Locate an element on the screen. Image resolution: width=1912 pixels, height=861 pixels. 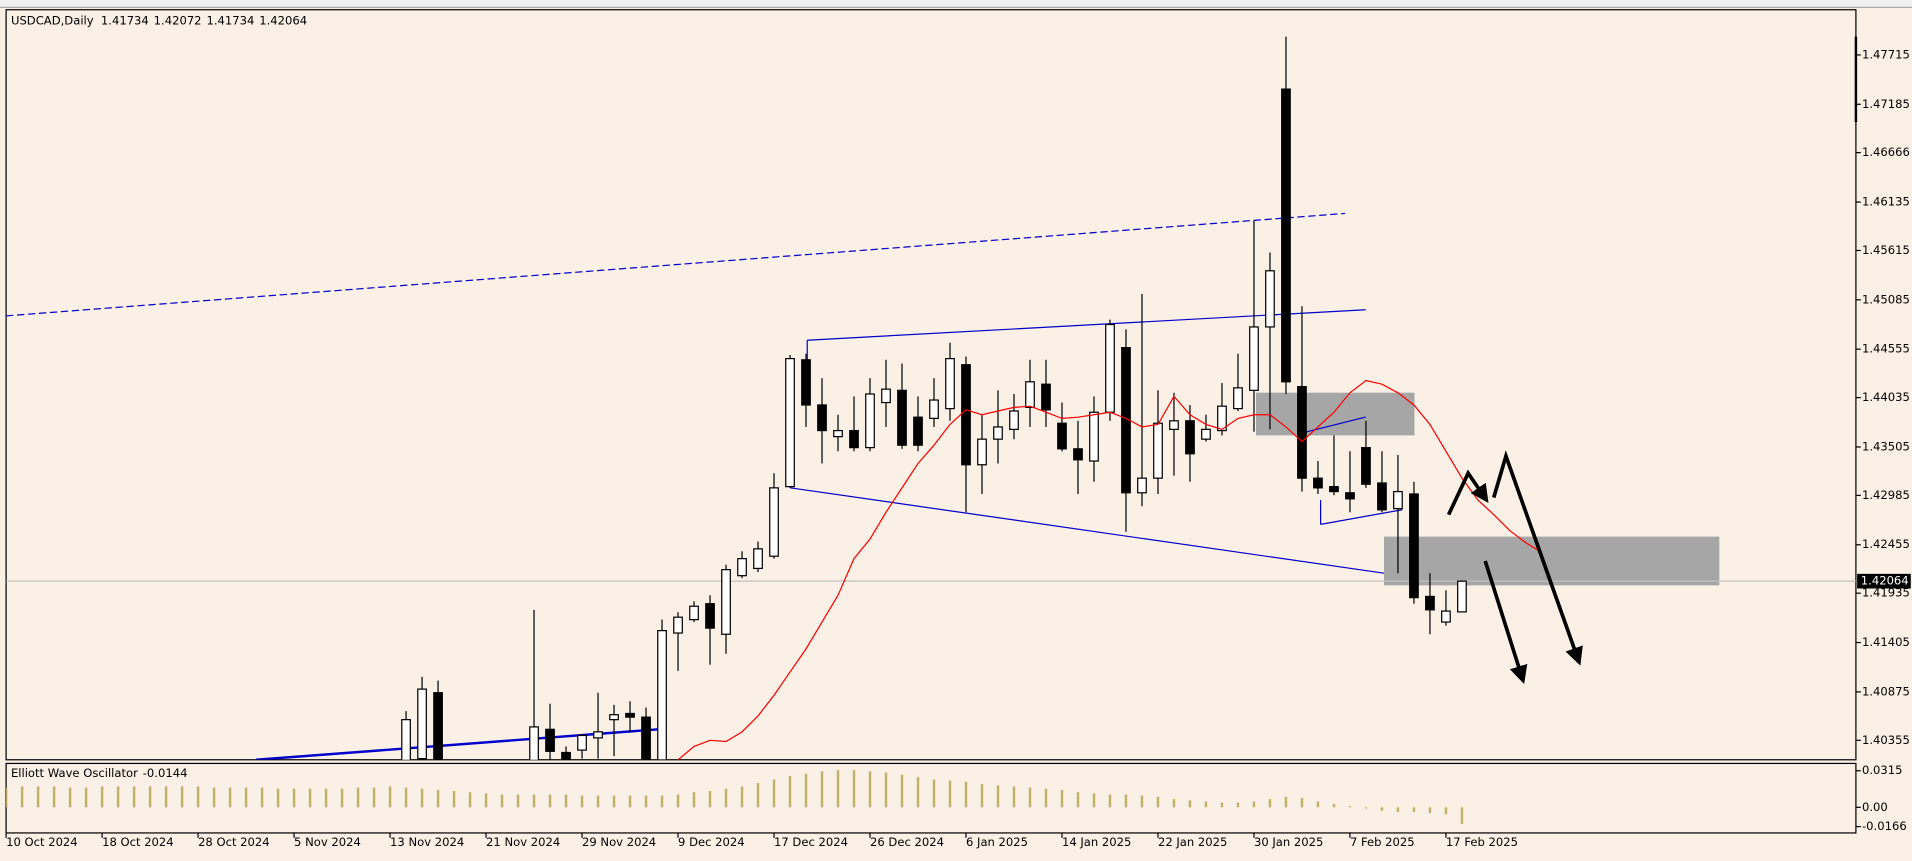
x-tick-label: 9 Dec 2024 is located at coordinates (711, 842).